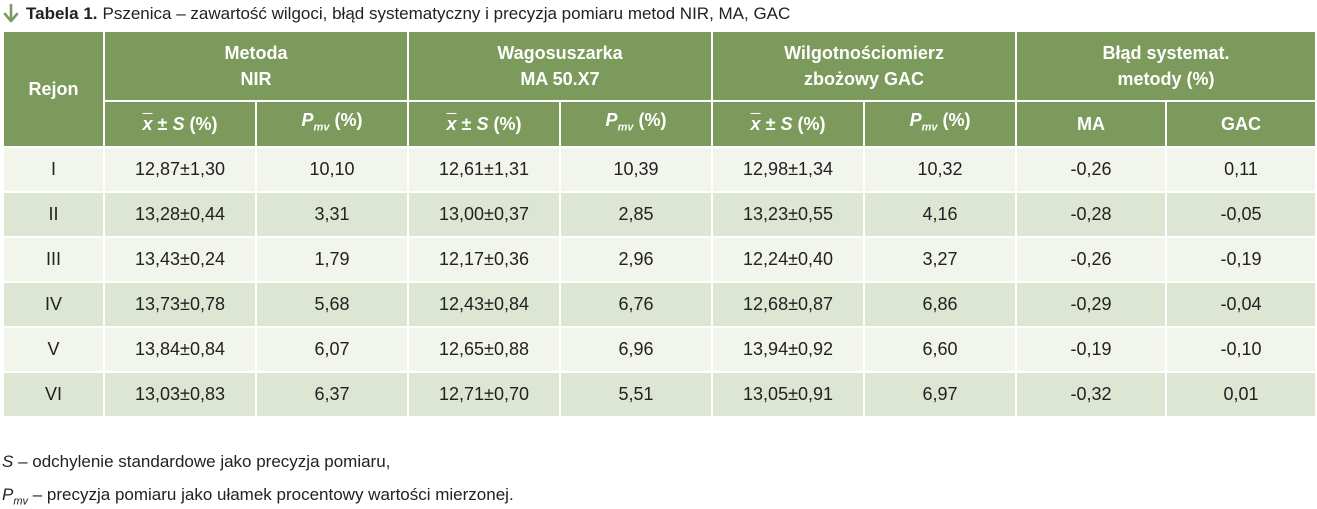 The width and height of the screenshot is (1317, 509). What do you see at coordinates (53, 259) in the screenshot?
I see `cell-region: III` at bounding box center [53, 259].